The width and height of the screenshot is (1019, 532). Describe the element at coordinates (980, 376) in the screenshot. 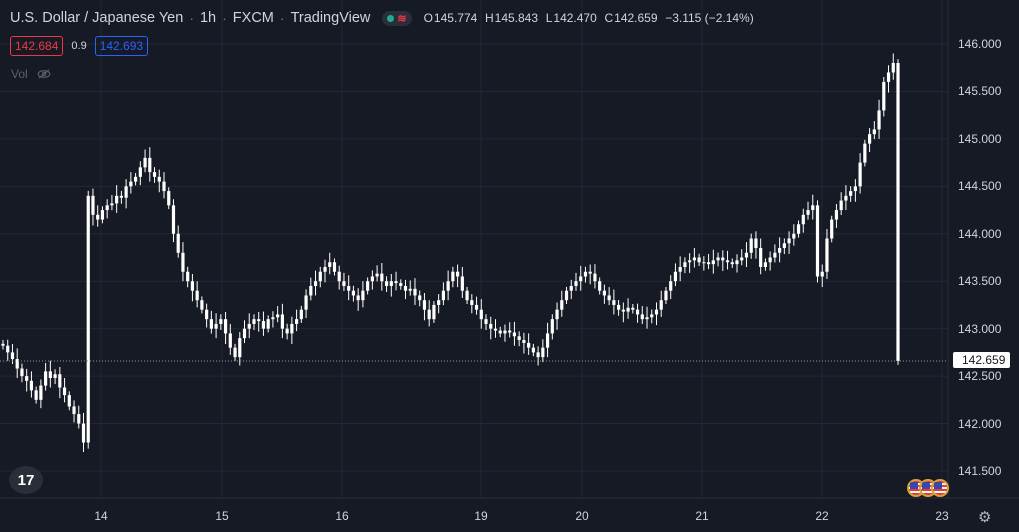

I see `price-tick-label: 142.500` at that location.